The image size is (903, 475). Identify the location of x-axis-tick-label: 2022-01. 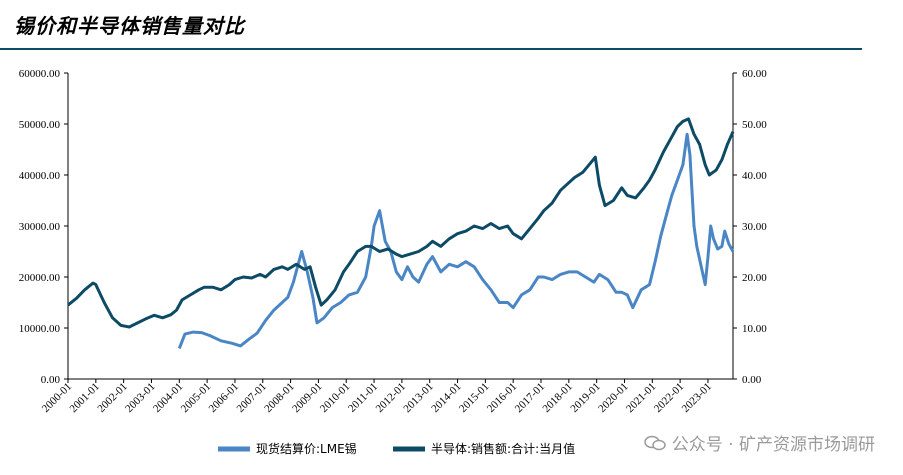
(669, 398).